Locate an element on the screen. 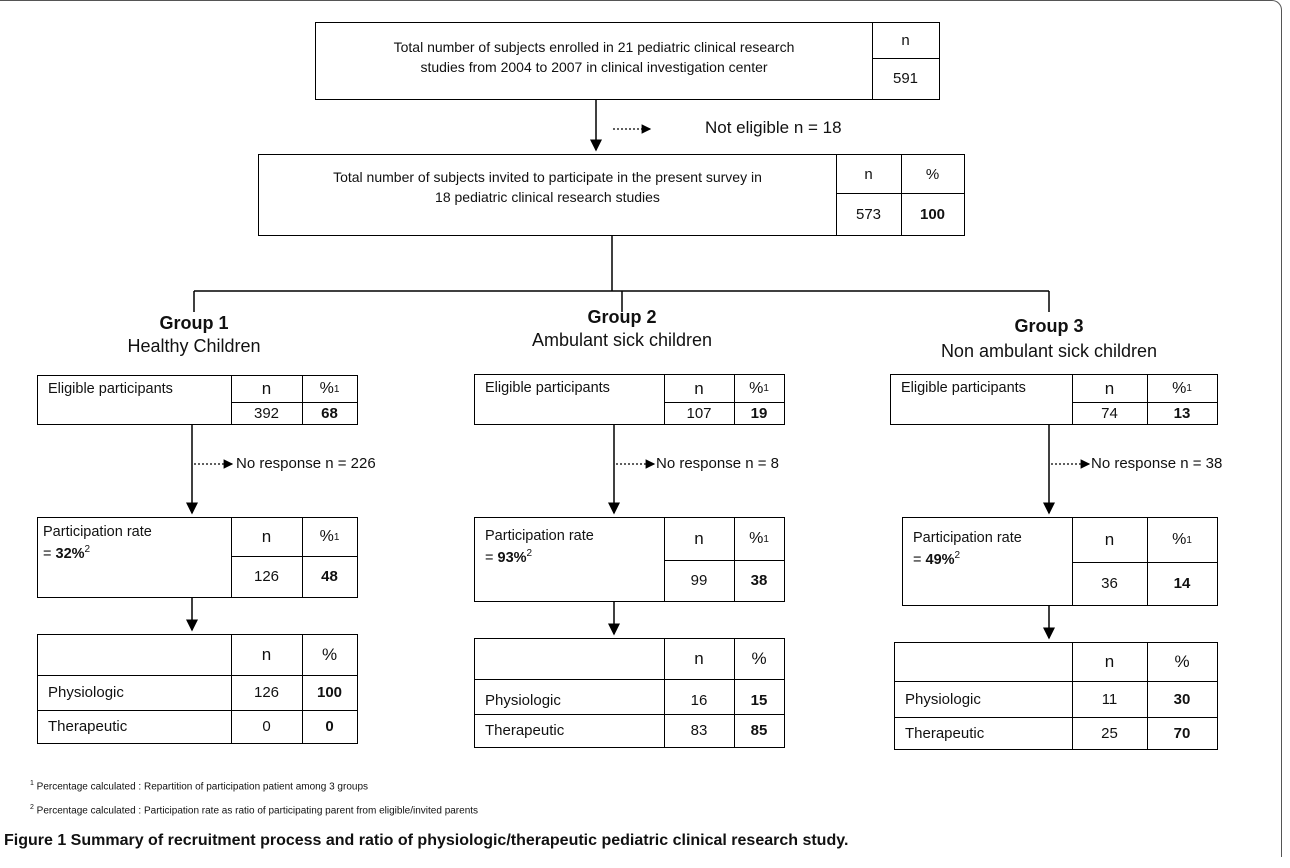 The height and width of the screenshot is (868, 1290). group2-title: Group 2 is located at coordinates (622, 317).